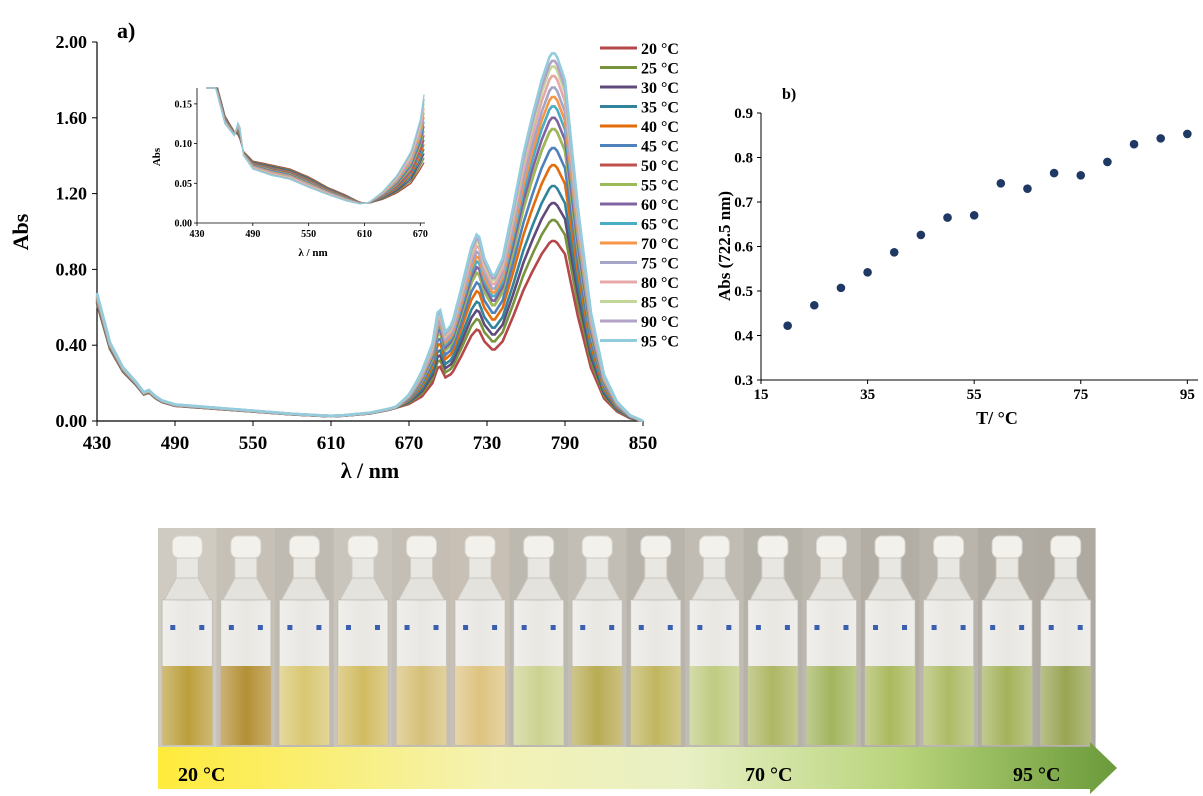  Describe the element at coordinates (72, 269) in the screenshot. I see `y-tick-label: 0.80` at that location.